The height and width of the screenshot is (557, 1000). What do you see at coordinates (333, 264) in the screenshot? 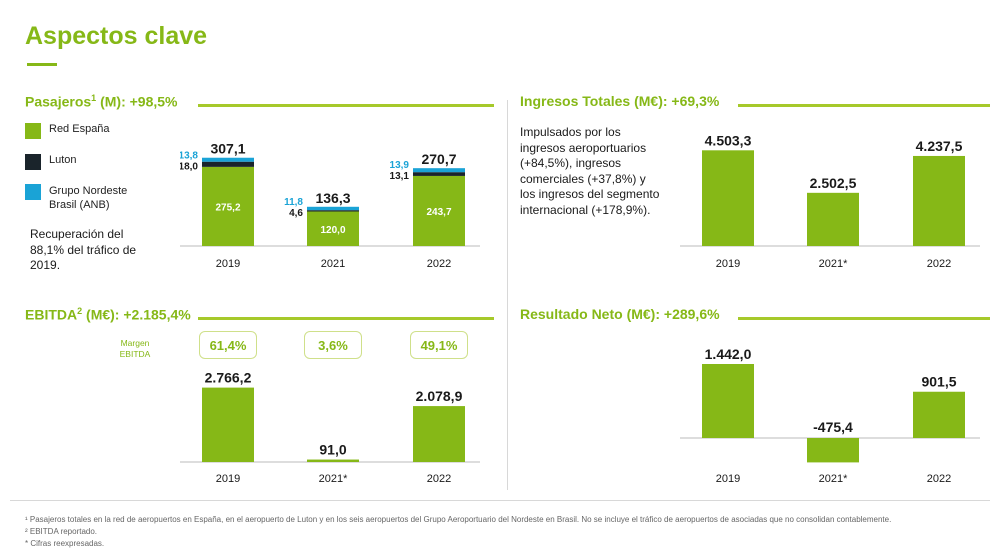
I see `passengers-xtick-2021: 2021` at bounding box center [333, 264].